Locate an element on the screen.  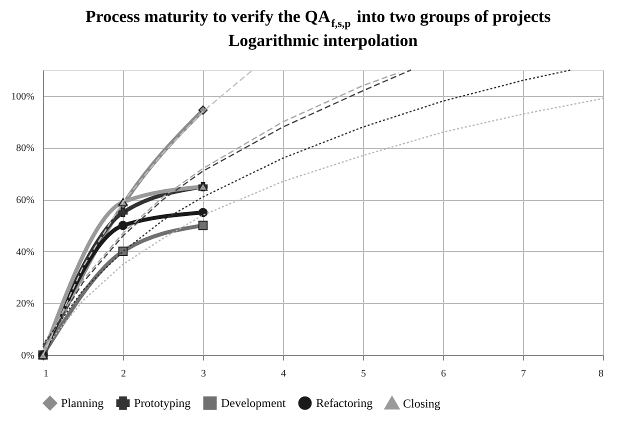
x-tick-label: 1 is located at coordinates (46, 374).